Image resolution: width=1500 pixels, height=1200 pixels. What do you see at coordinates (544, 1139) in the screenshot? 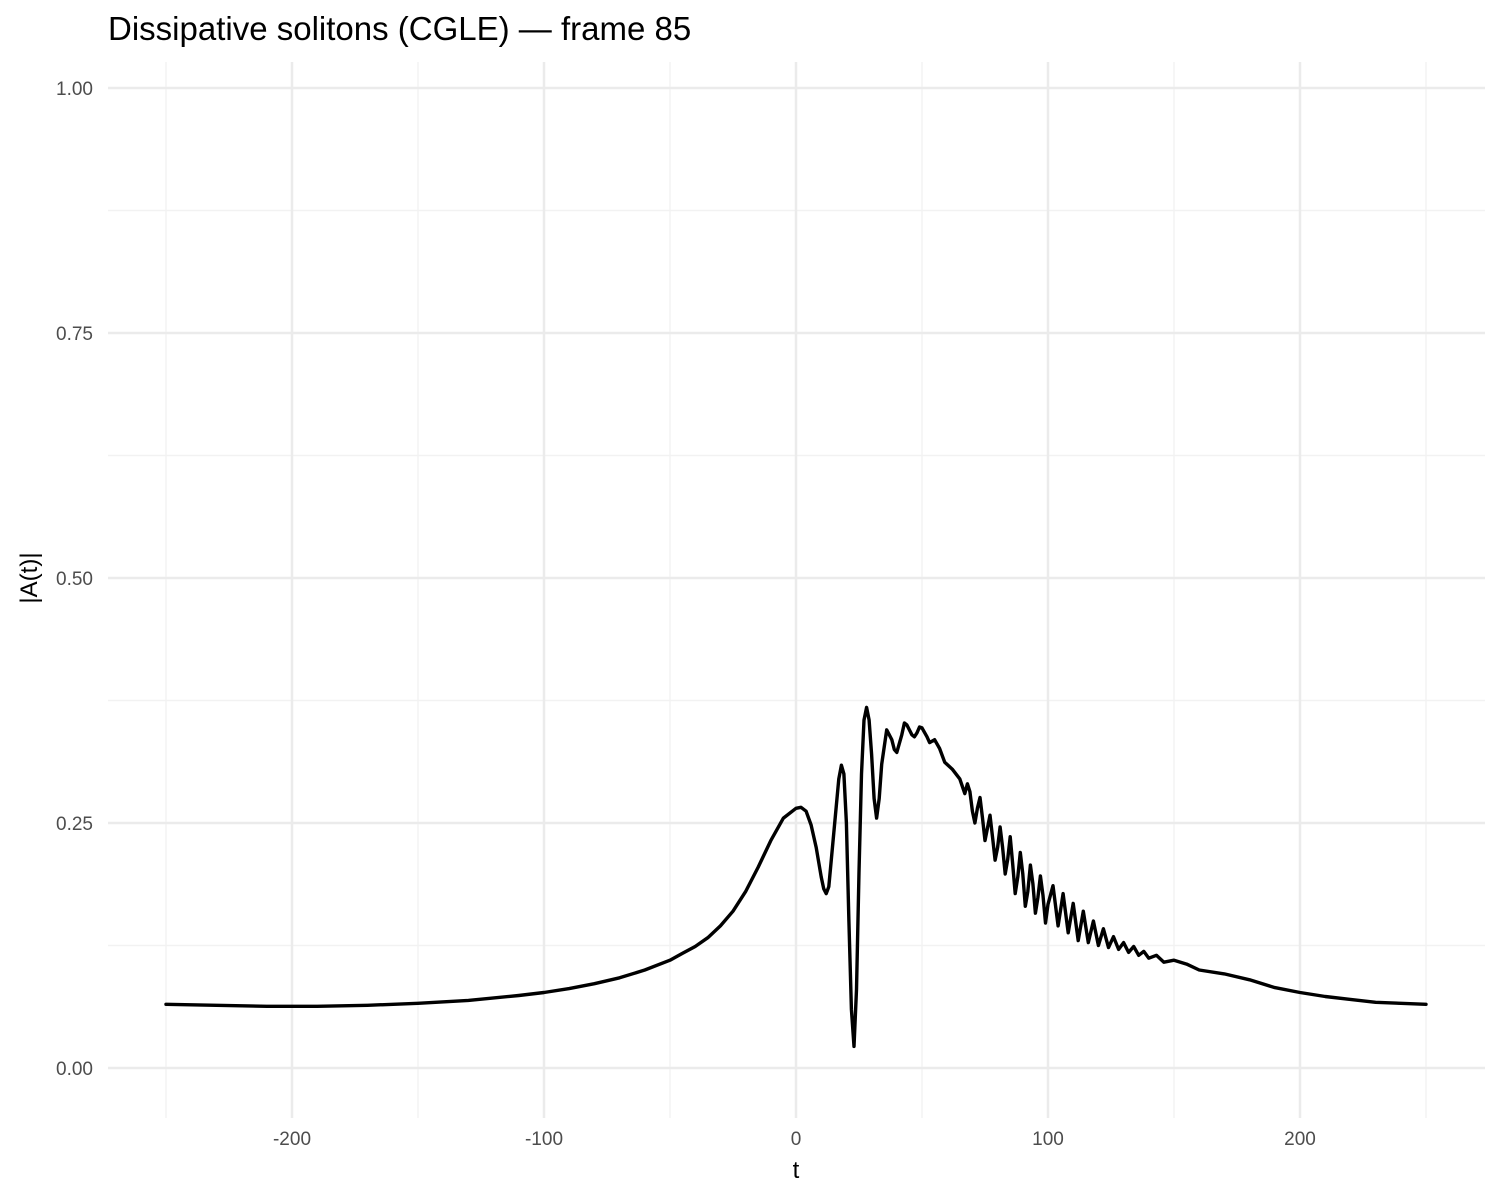
I see `x-tick-label: -100` at bounding box center [544, 1139].